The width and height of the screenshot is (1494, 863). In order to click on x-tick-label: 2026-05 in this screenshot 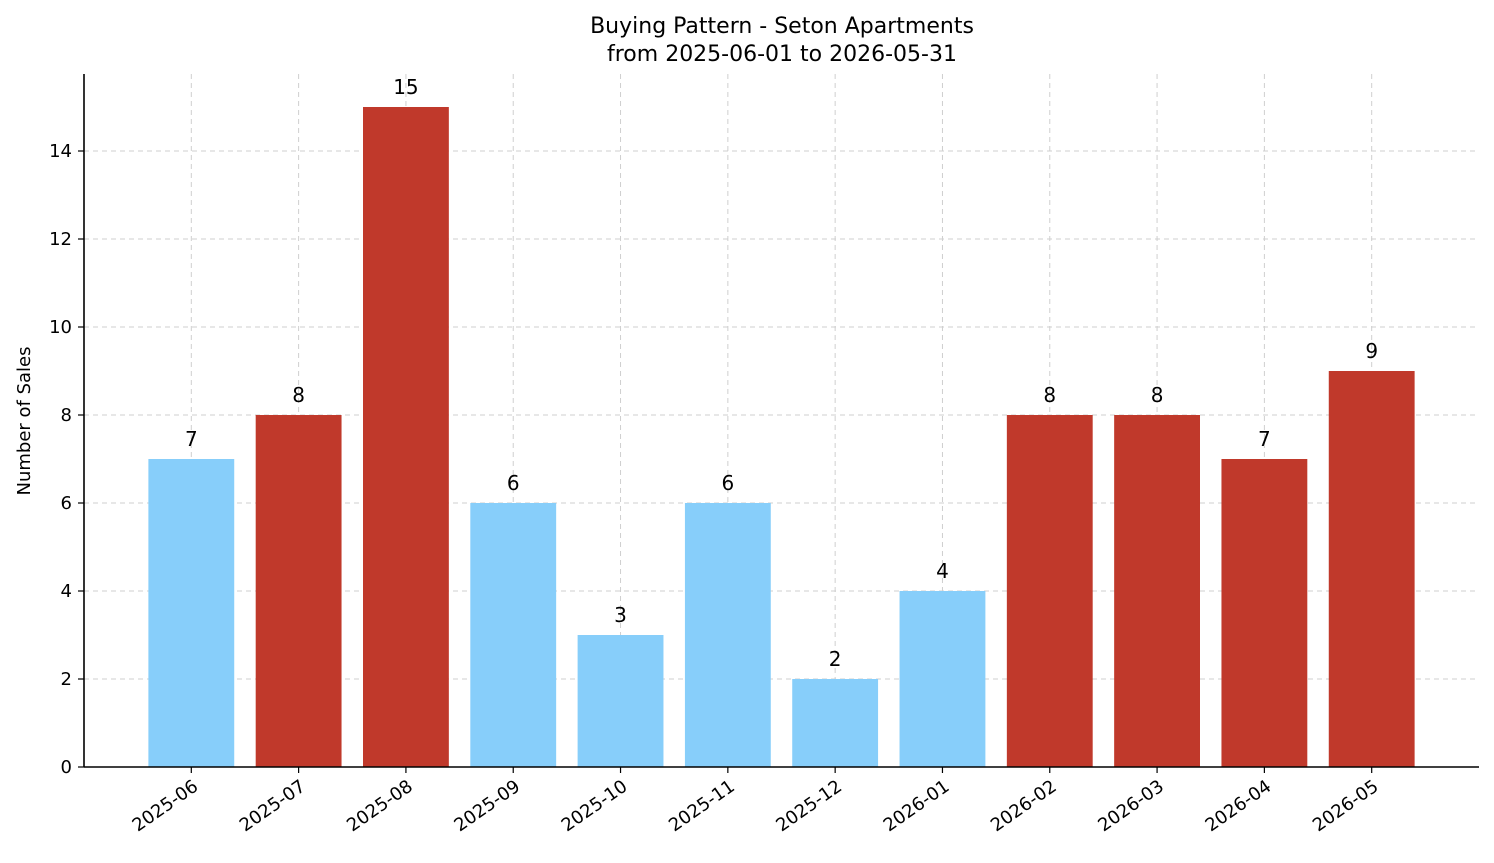, I will do `click(1346, 806)`.